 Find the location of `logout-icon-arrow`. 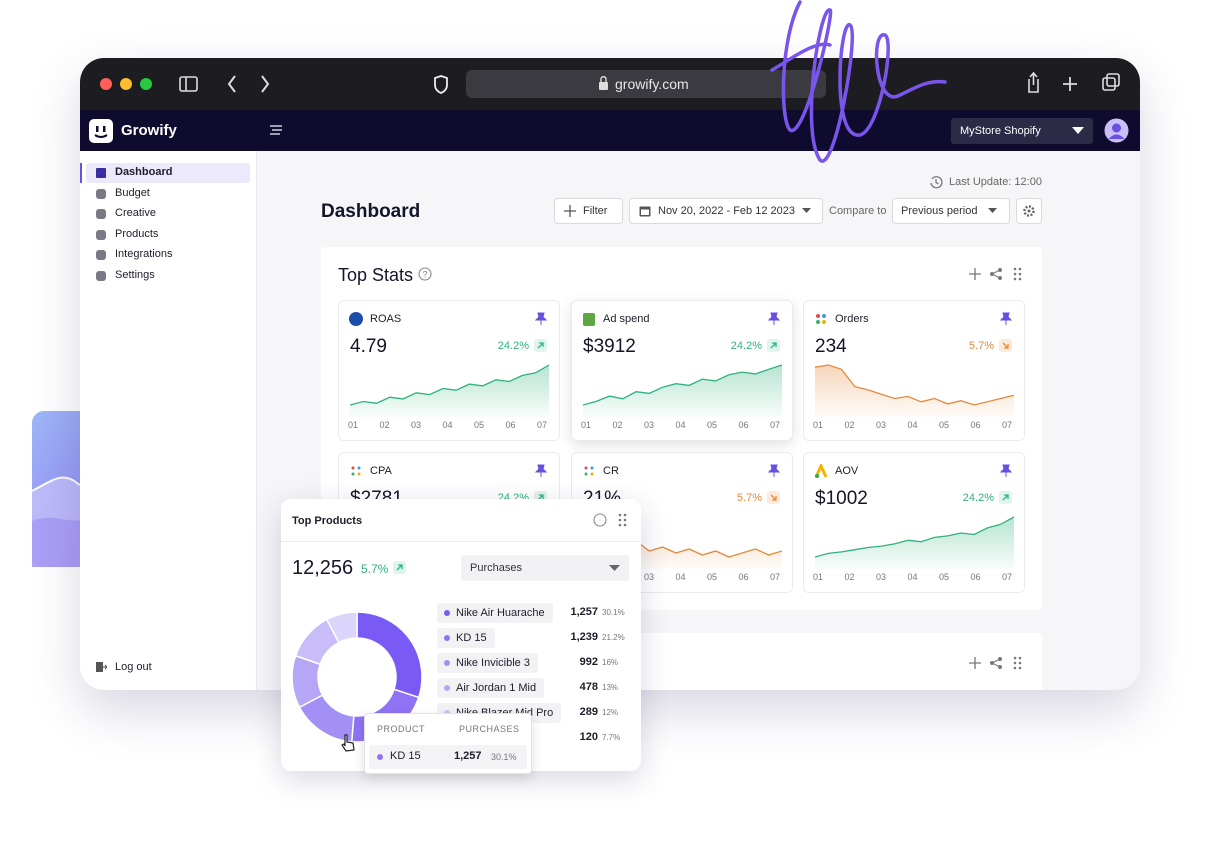

logout-icon-arrow is located at coordinates (104, 667).